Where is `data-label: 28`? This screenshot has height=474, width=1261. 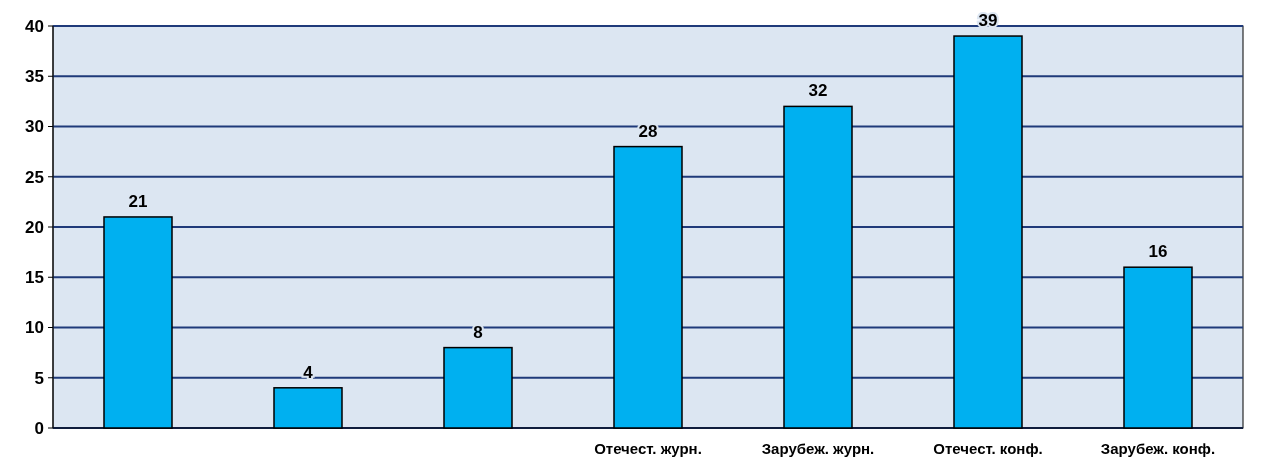
data-label: 28 is located at coordinates (648, 131).